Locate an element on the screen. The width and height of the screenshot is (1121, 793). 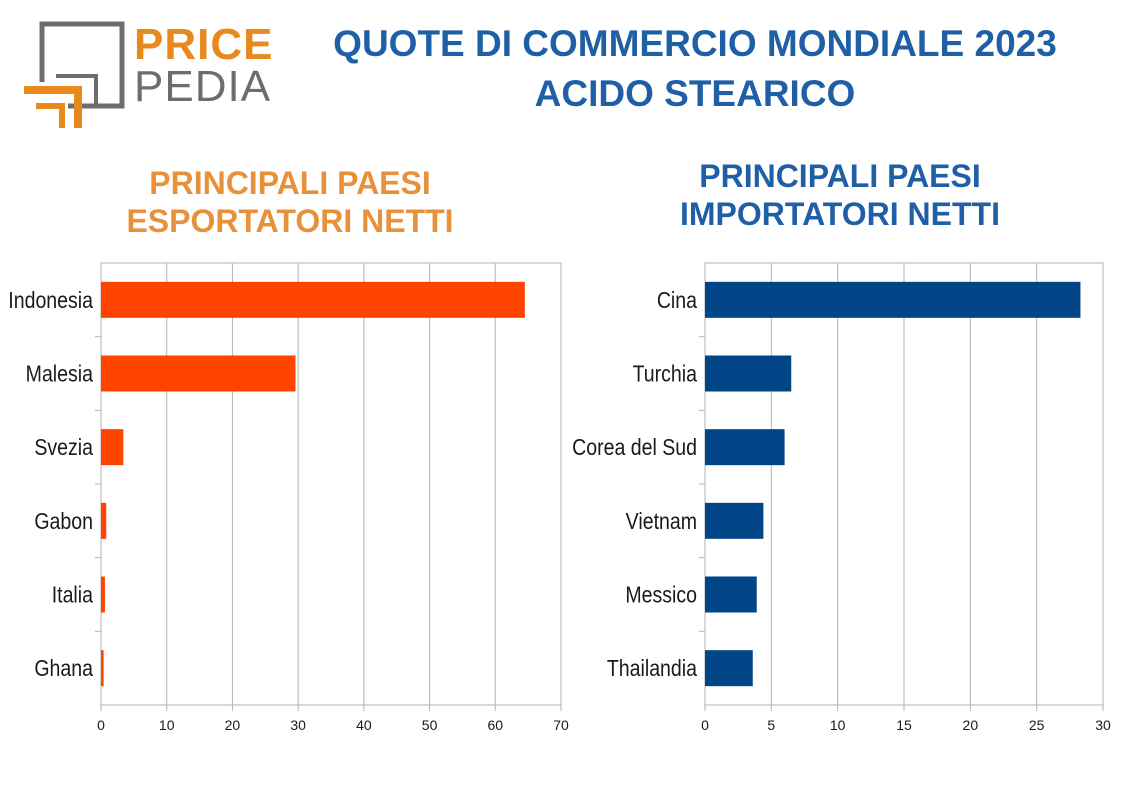
export-category-label: Svezia is located at coordinates (63, 448).